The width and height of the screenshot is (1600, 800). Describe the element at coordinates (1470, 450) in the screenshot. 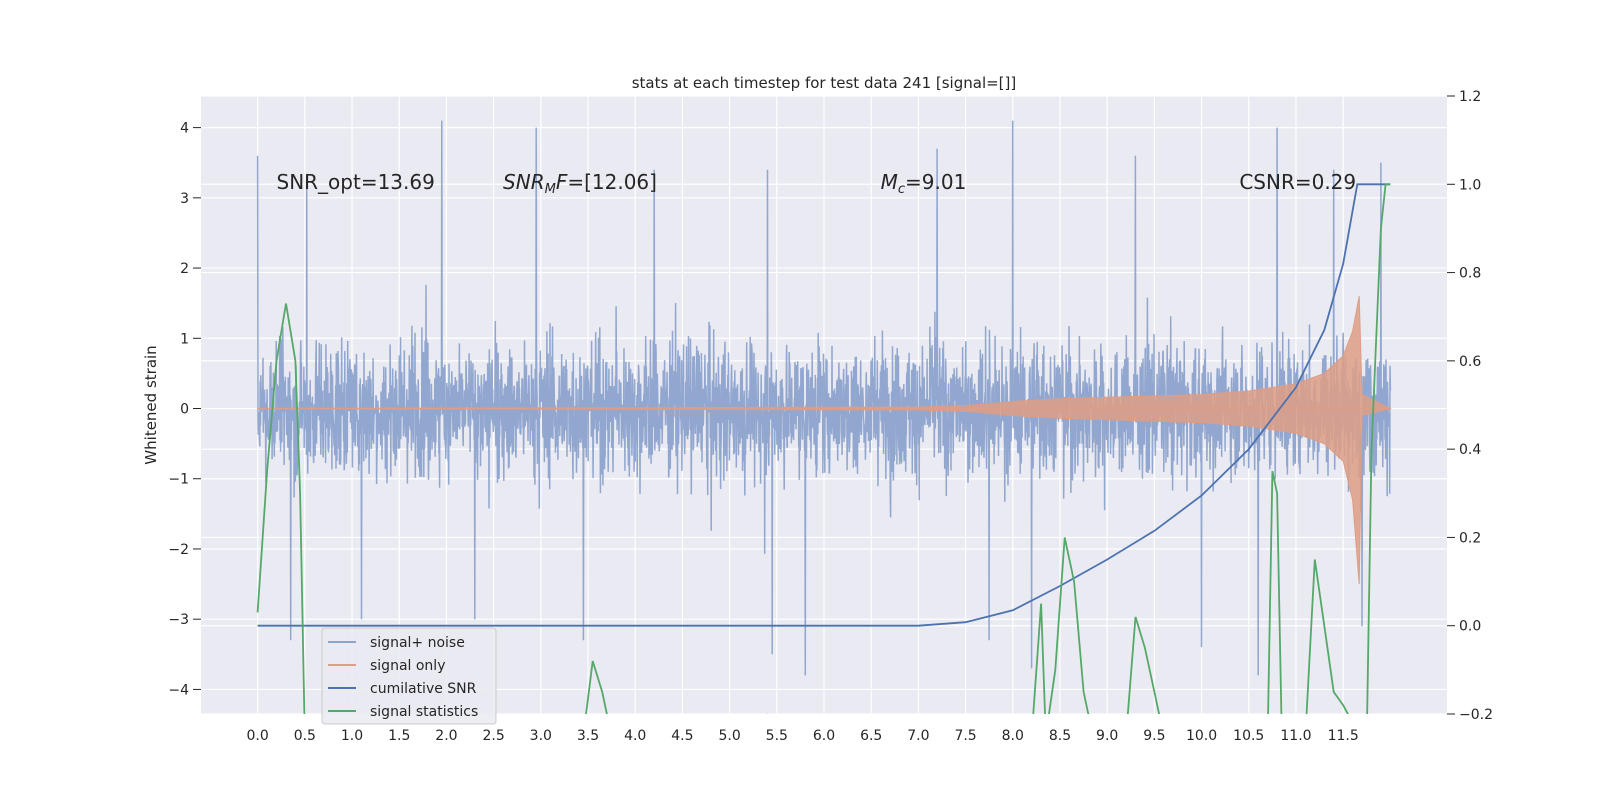

I see `y2-tick-label: 0.4` at that location.